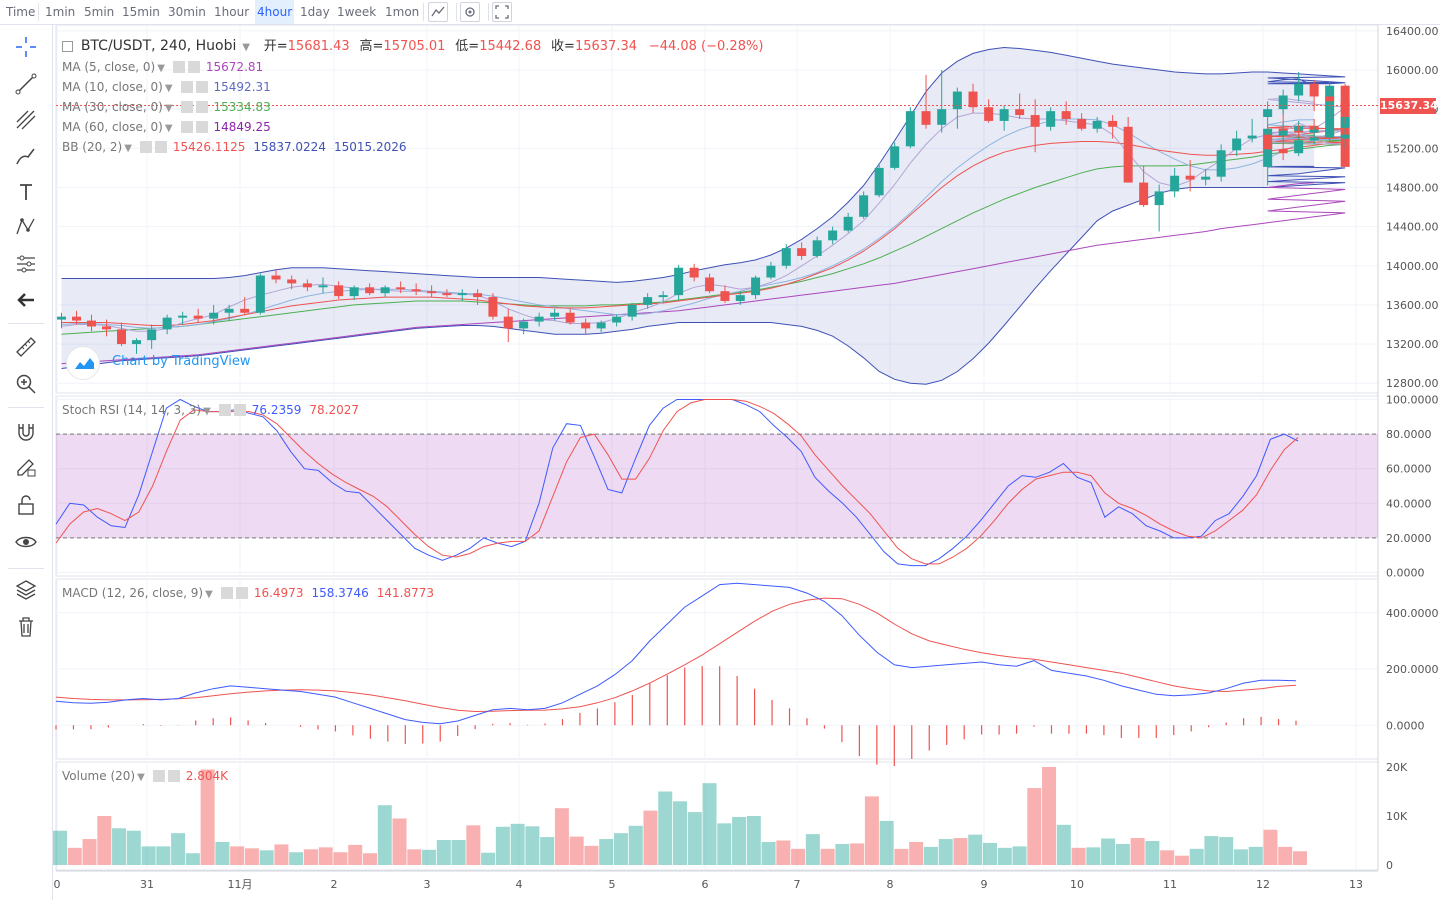 This screenshot has height=900, width=1440. What do you see at coordinates (26, 47) in the screenshot?
I see `crosshair-icon` at bounding box center [26, 47].